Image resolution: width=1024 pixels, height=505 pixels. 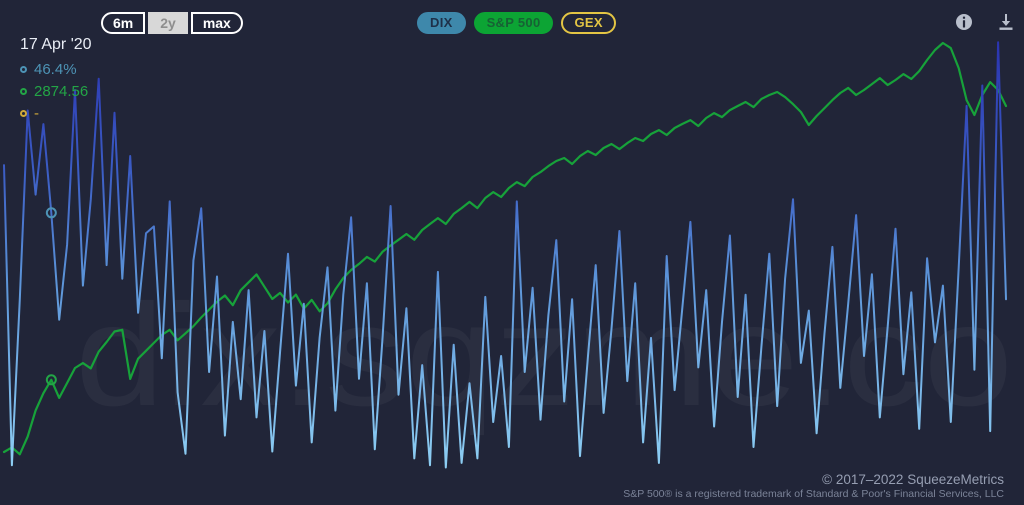 I want to click on download-icon, so click(x=1006, y=22).